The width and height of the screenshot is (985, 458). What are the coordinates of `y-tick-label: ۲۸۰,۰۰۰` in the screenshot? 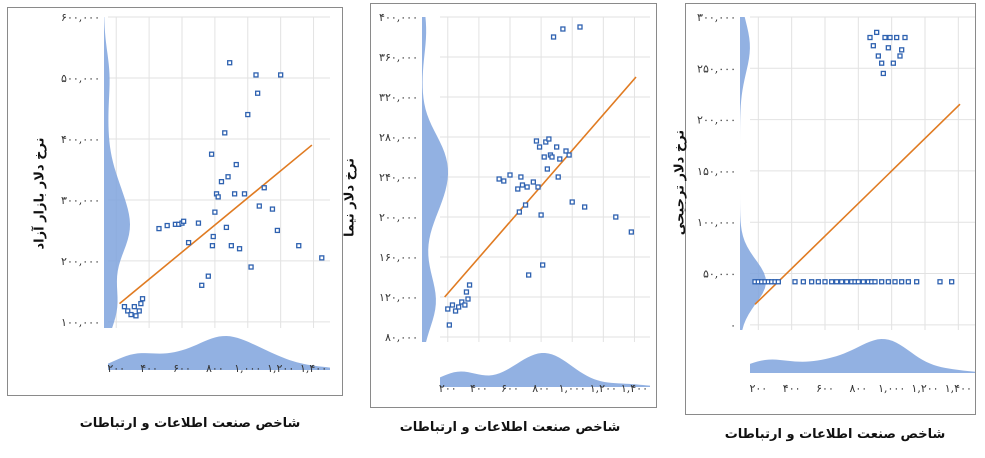 It's located at (398, 137).